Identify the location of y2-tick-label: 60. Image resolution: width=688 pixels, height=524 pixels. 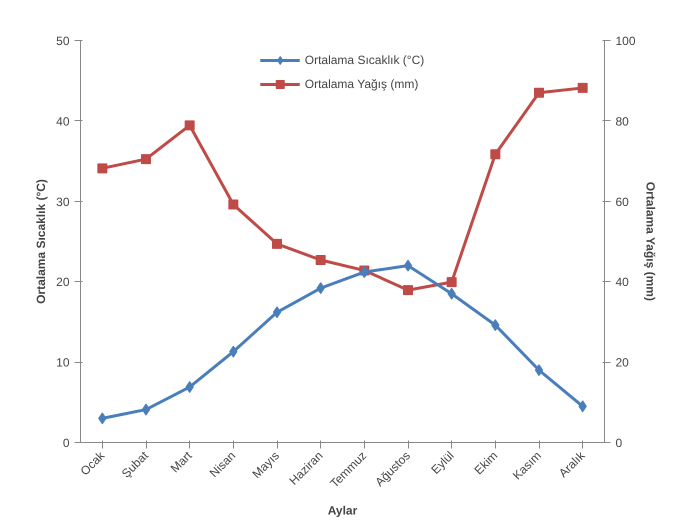
(623, 201).